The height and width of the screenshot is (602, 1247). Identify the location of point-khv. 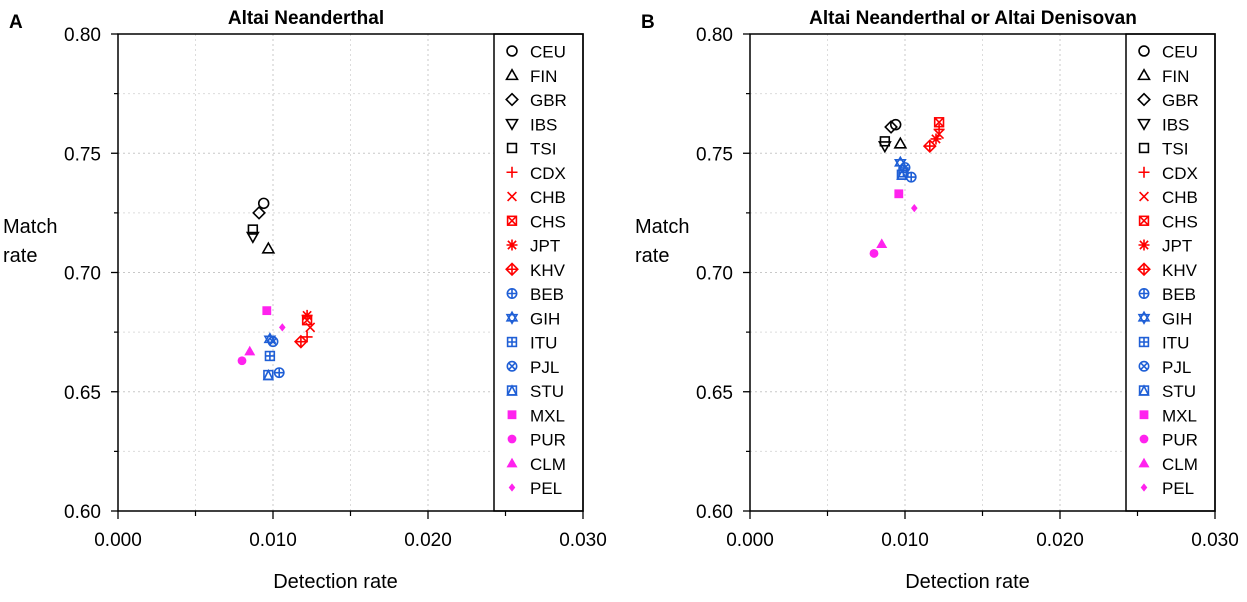
(300, 341).